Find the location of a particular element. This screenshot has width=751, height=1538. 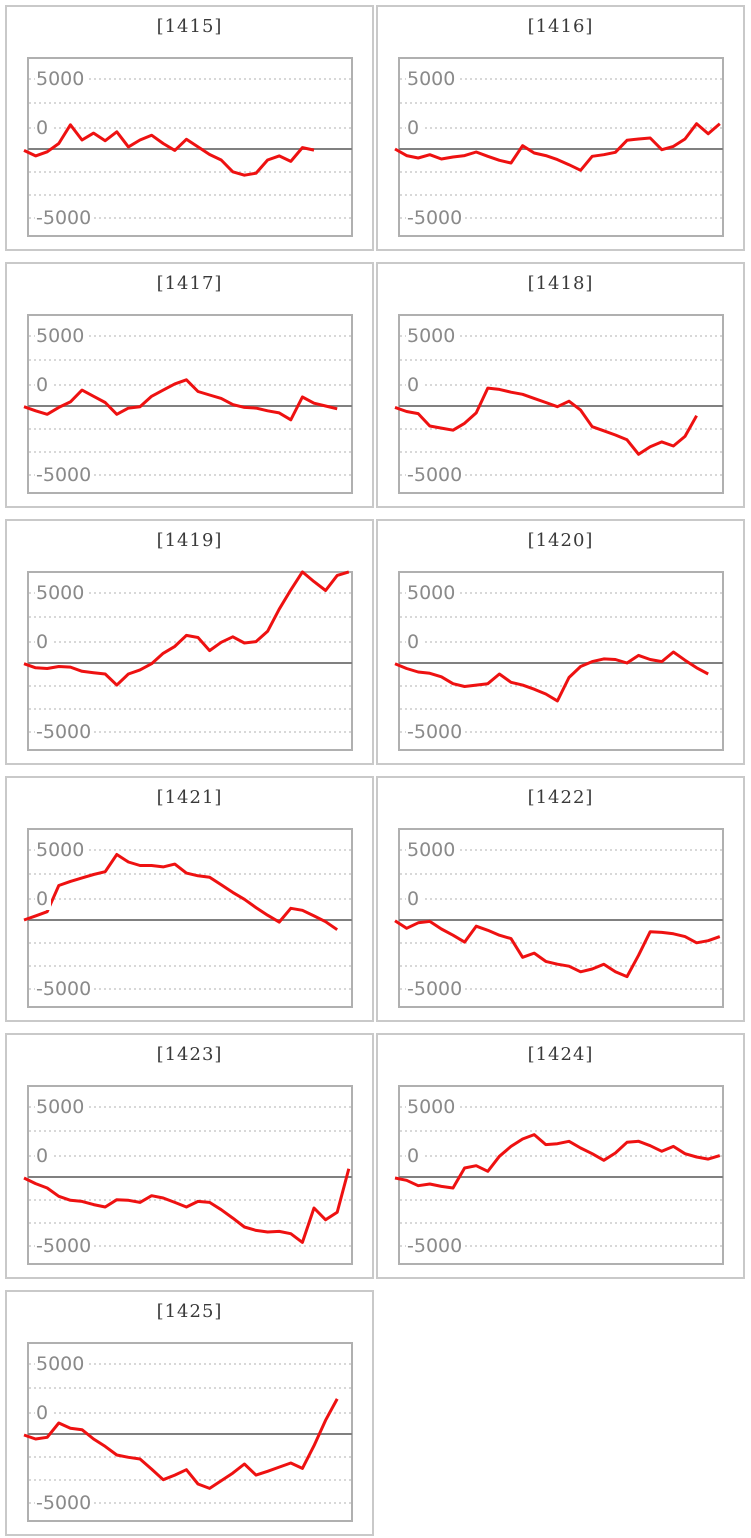

chart-tile: [1415] 5000 0 -5000 is located at coordinates (189, 128).